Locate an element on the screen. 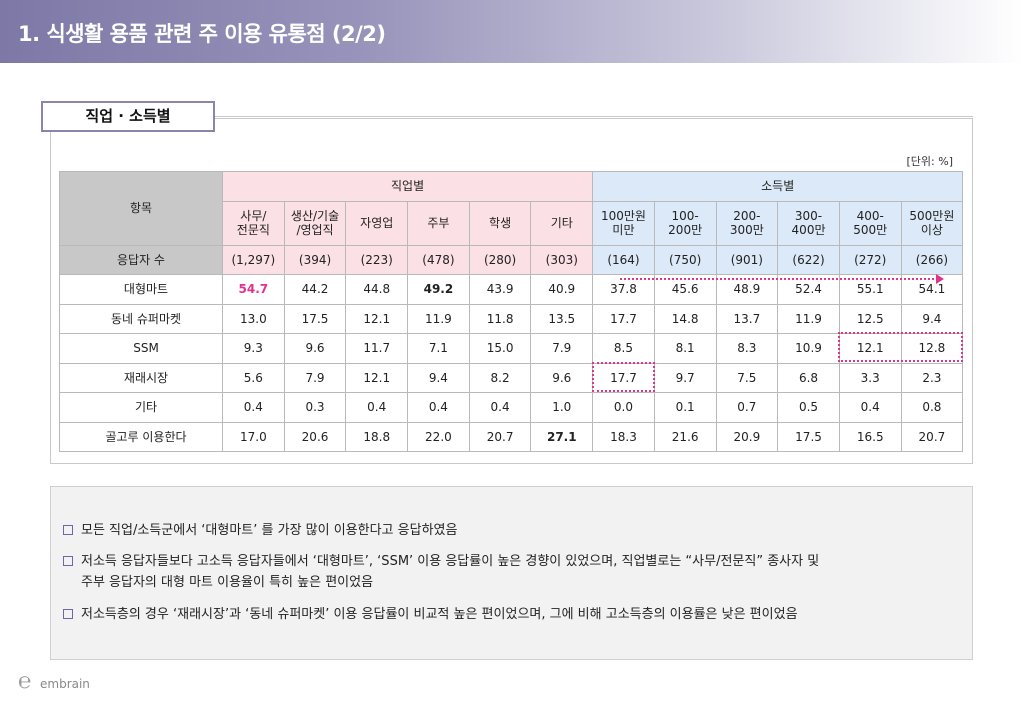 This screenshot has height=708, width=1023. table-cell: 0.3 is located at coordinates (315, 407).